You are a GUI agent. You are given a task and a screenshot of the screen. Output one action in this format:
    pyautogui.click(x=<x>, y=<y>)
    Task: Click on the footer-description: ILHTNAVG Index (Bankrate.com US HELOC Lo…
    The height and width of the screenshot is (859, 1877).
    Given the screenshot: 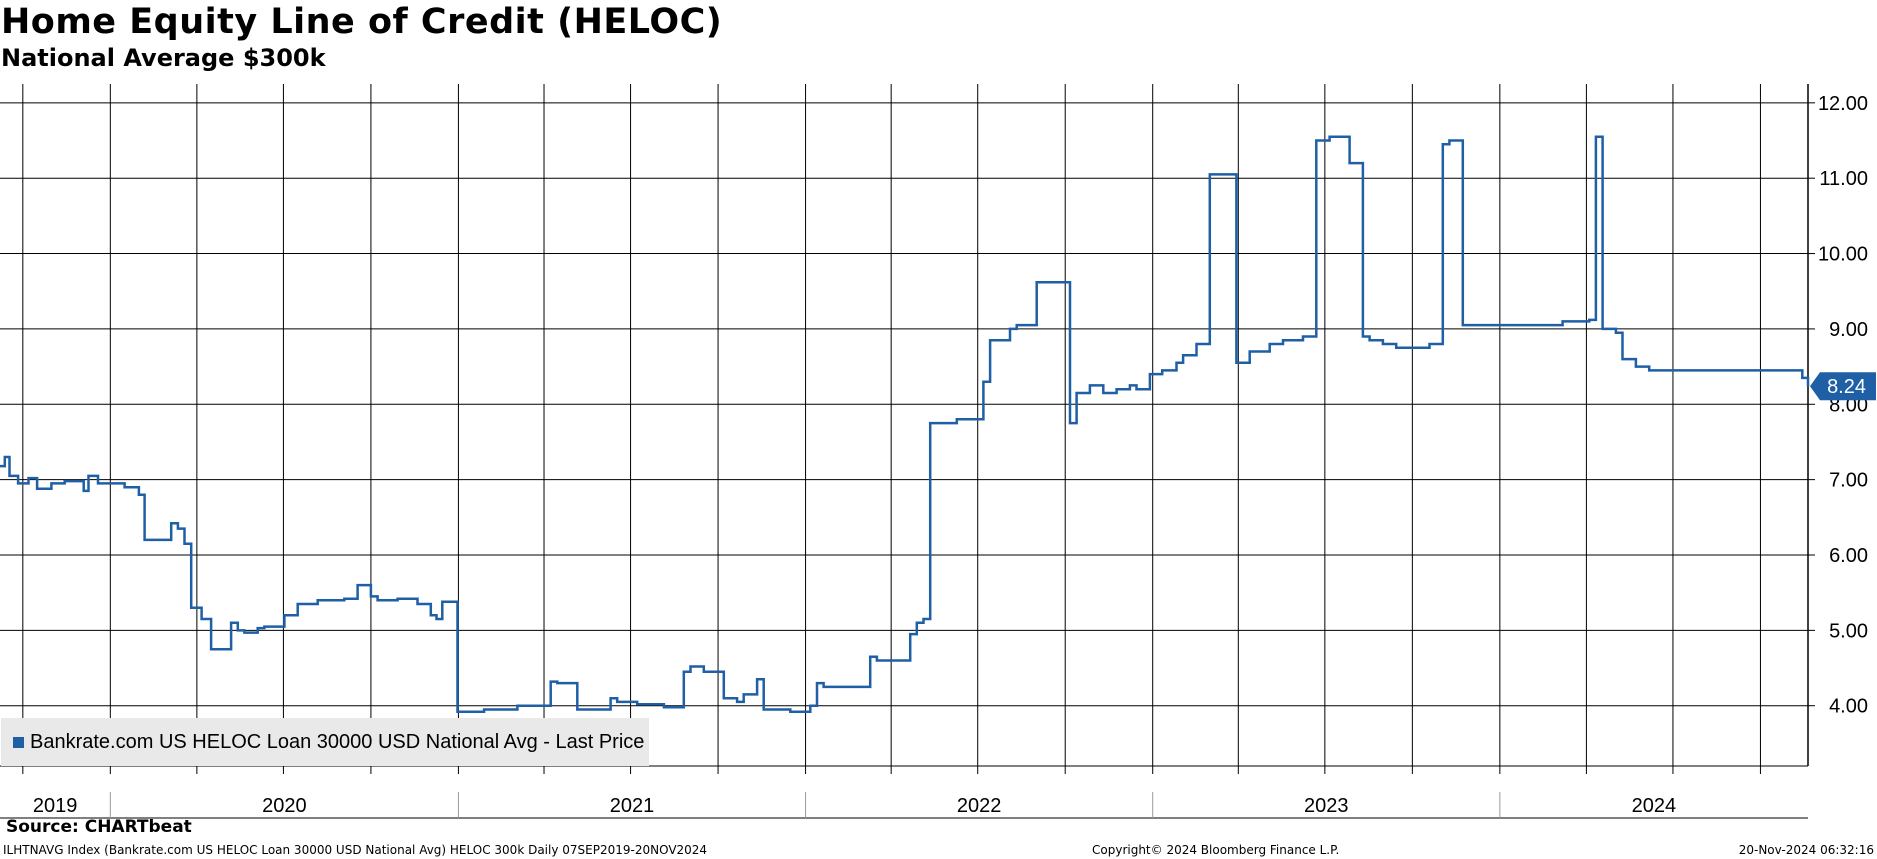 What is the action you would take?
    pyautogui.click(x=355, y=850)
    